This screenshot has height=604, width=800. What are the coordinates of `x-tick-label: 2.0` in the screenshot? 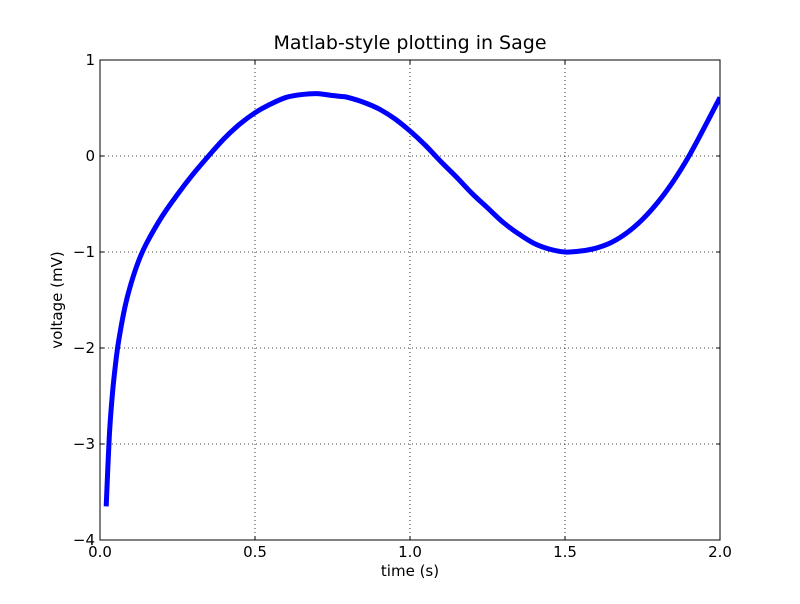 It's located at (720, 552).